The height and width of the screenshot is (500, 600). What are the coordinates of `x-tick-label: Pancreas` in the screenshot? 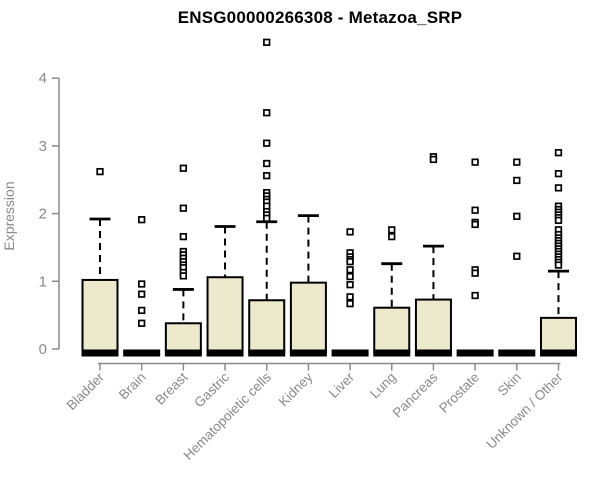 It's located at (415, 394).